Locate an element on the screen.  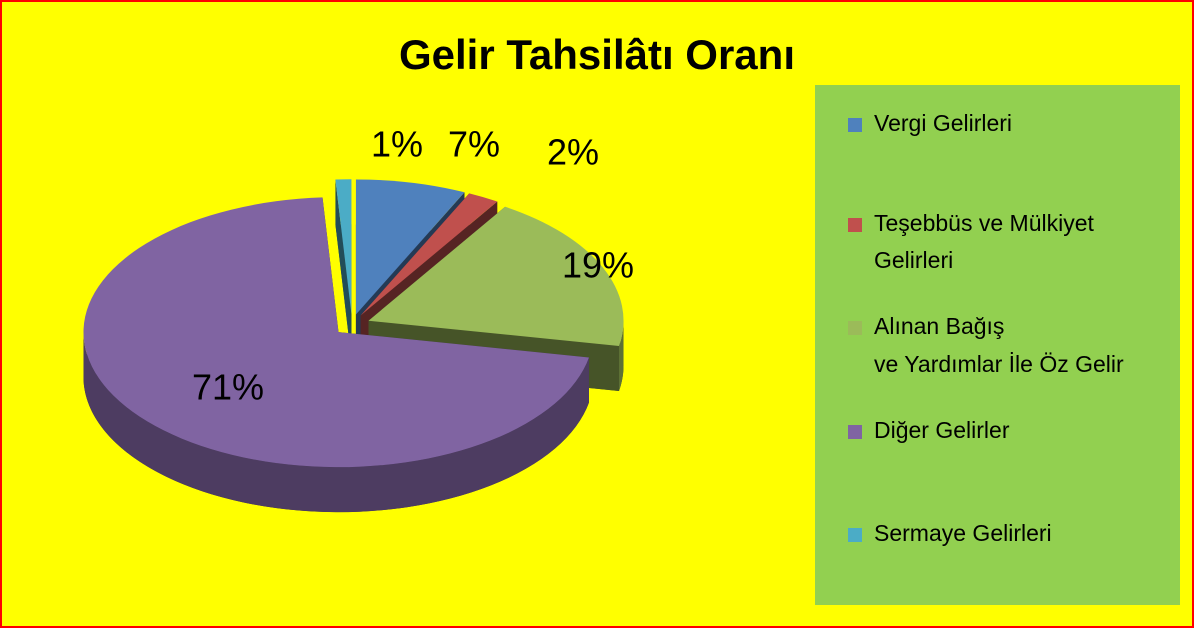
slice-wall is located at coordinates (343, 269).